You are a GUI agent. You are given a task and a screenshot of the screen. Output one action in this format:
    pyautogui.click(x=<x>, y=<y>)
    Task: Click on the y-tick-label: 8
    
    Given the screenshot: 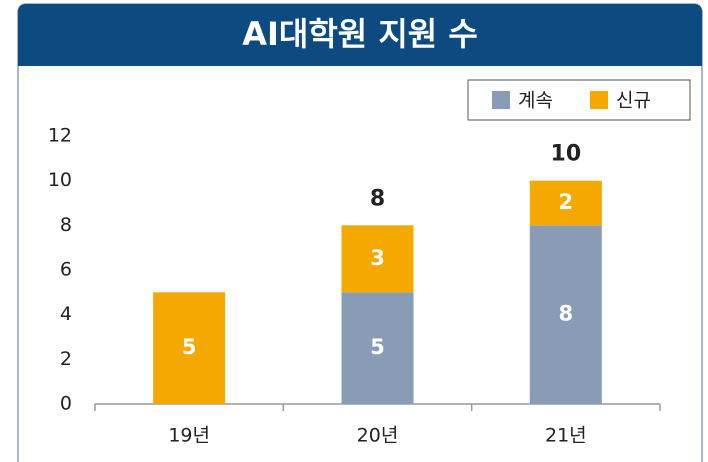 What is the action you would take?
    pyautogui.click(x=66, y=225)
    